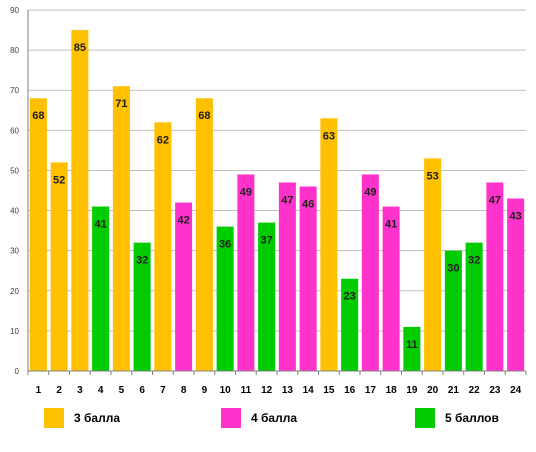 The width and height of the screenshot is (536, 452). What do you see at coordinates (163, 390) in the screenshot?
I see `x-tick-label: 7` at bounding box center [163, 390].